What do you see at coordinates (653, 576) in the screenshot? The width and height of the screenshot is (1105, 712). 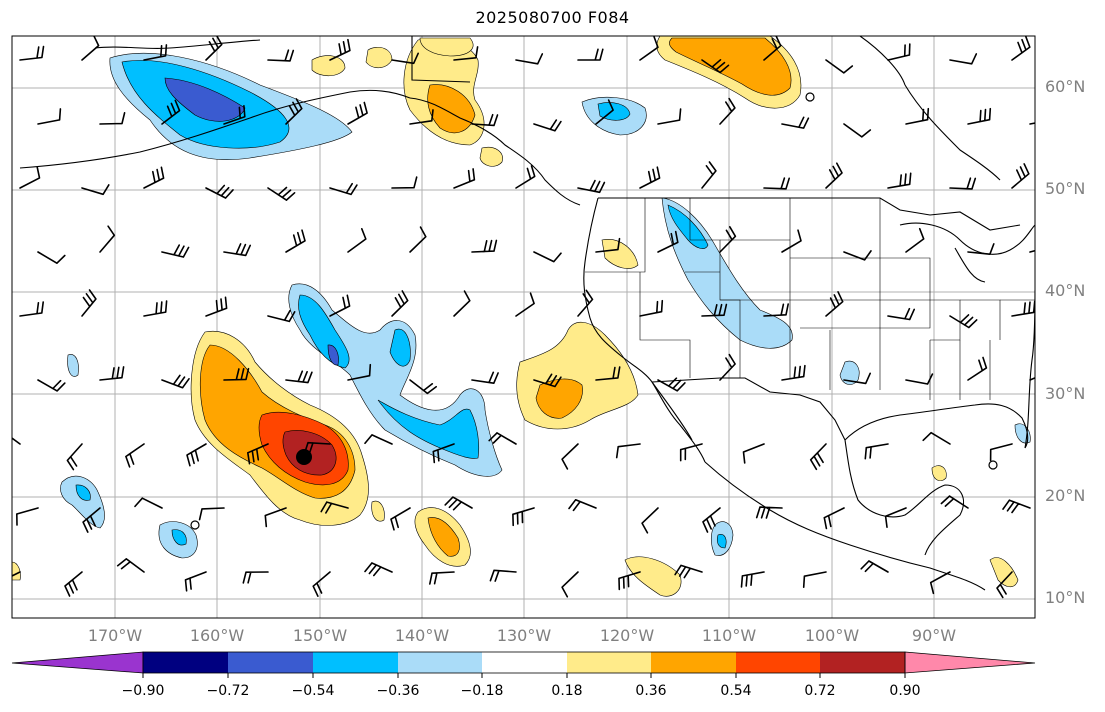 I see `positive-anomaly-east-pacific` at bounding box center [653, 576].